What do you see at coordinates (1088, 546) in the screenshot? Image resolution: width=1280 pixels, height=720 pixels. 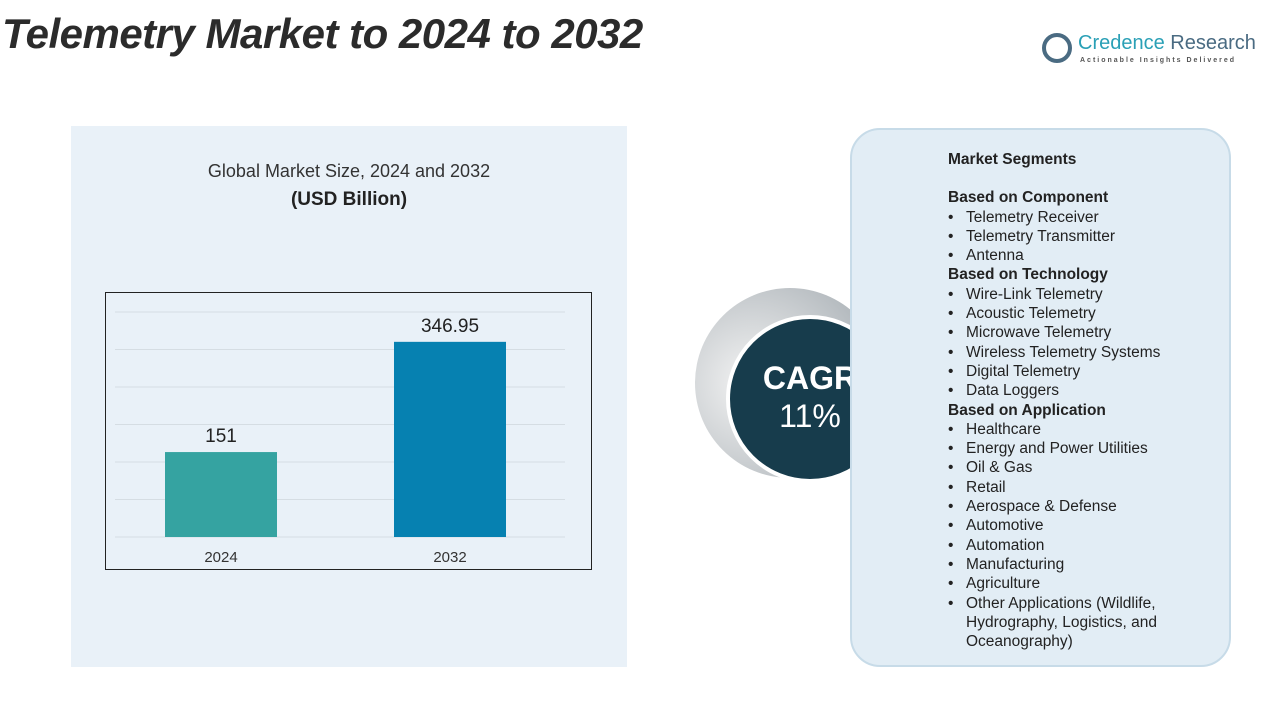 I see `segment-item: Automation` at bounding box center [1088, 546].